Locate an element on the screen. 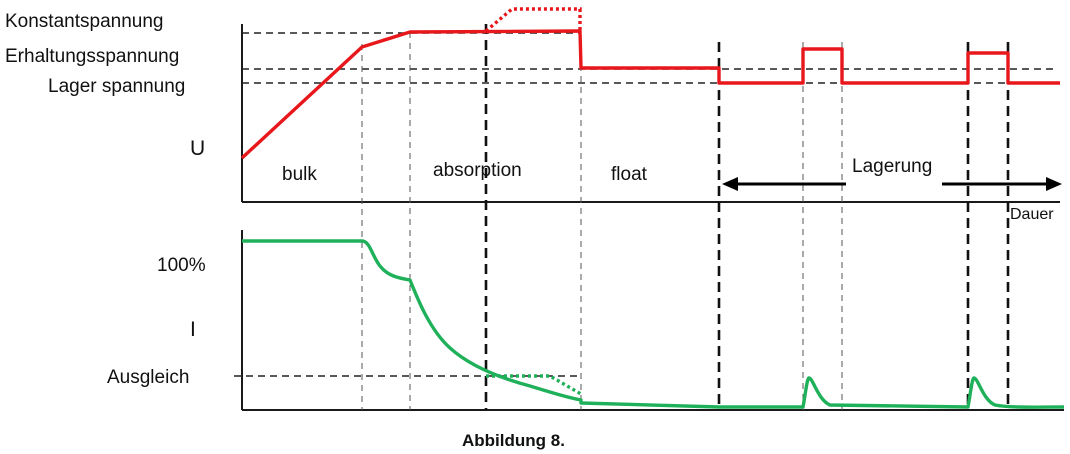 The height and width of the screenshot is (454, 1070). voltage-reference-lines is located at coordinates (650, 58).